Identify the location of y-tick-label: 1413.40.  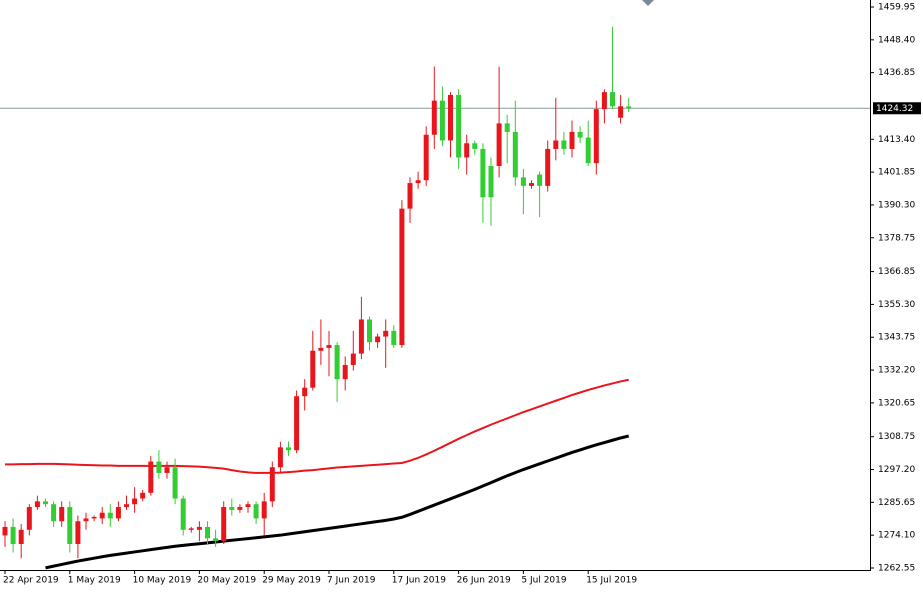
(896, 140).